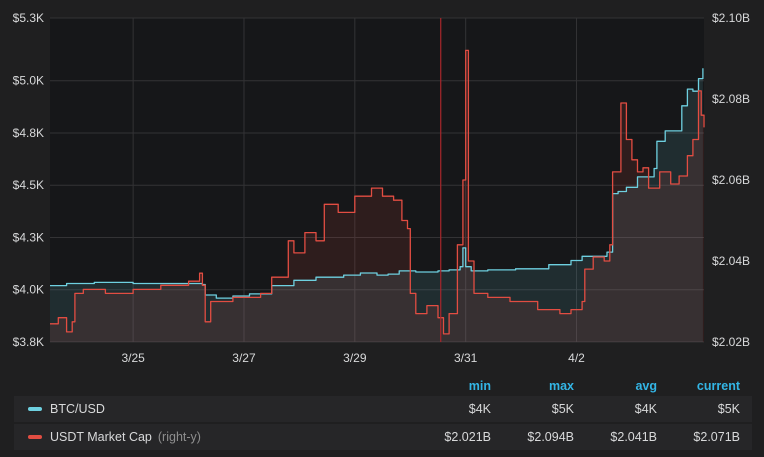 The width and height of the screenshot is (764, 457). Describe the element at coordinates (633, 437) in the screenshot. I see `legend-avg: $2.041B` at that location.